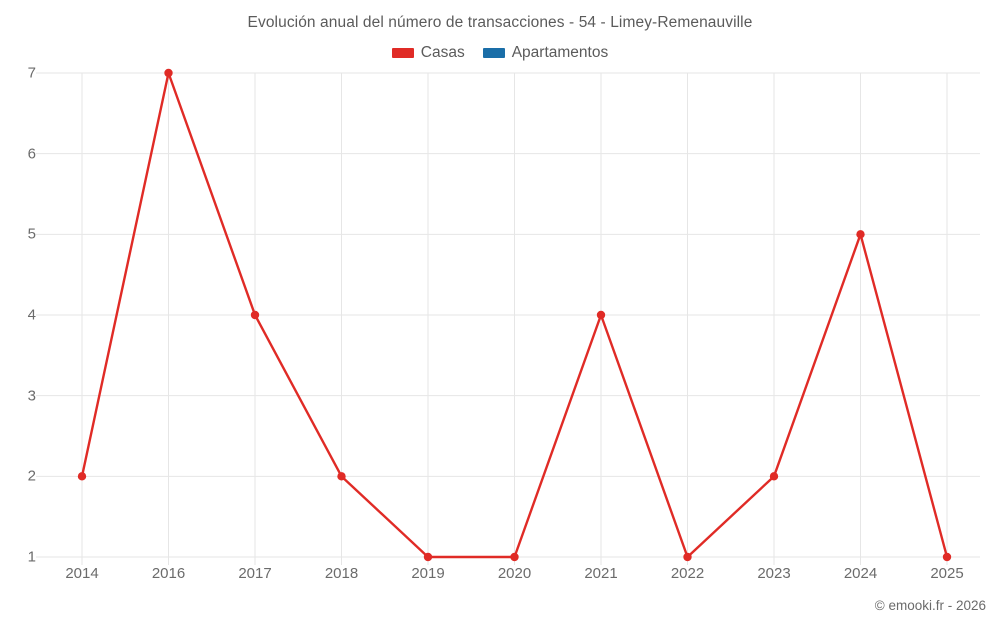 This screenshot has height=625, width=1000. I want to click on x-tick-label: 2014, so click(82, 573).